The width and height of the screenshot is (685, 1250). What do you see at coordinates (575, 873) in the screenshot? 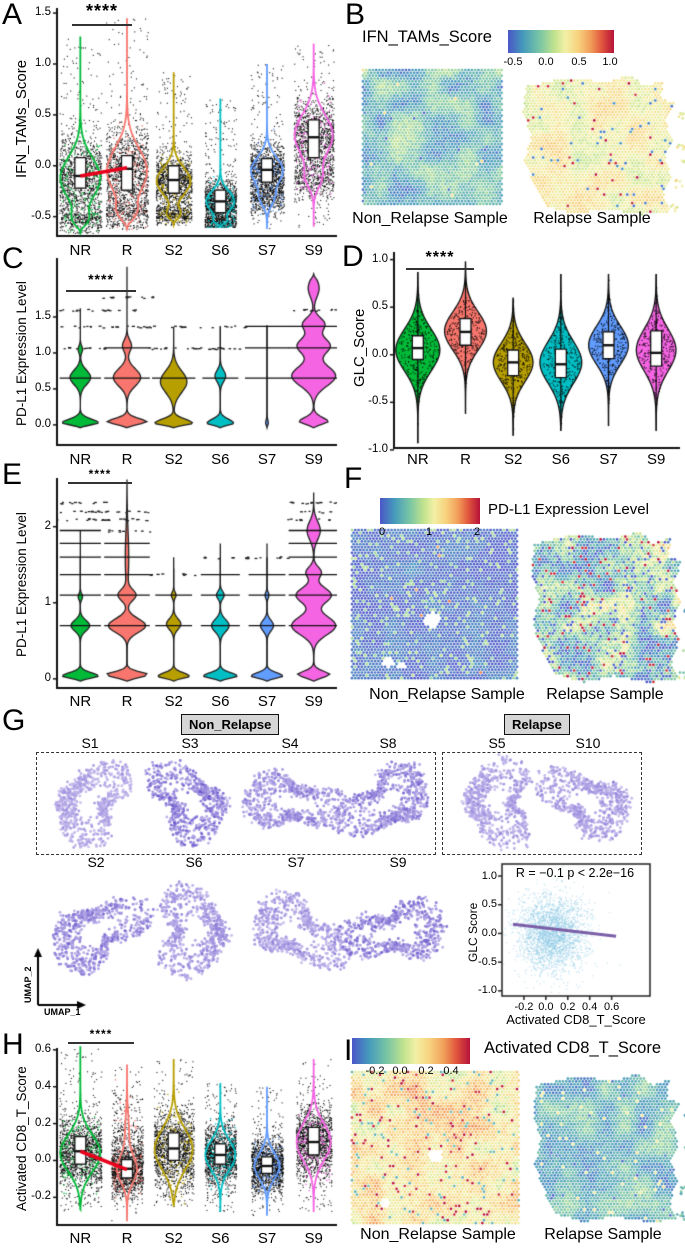
I see `scatter-annotation: R = −0.1 p < 2.2e−16` at bounding box center [575, 873].